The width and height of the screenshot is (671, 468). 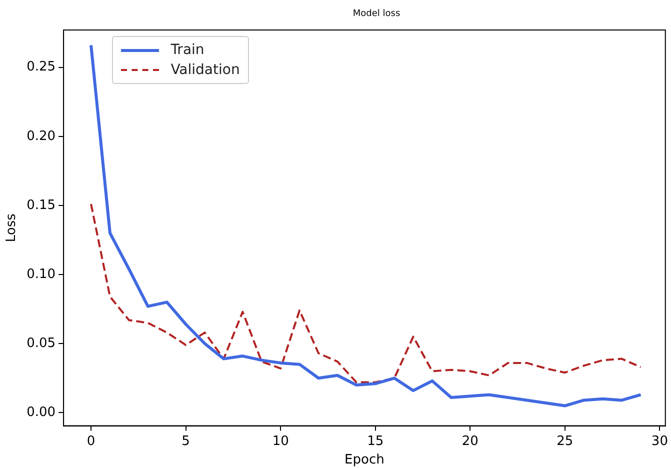 What do you see at coordinates (41, 136) in the screenshot?
I see `y-tick-label: 0.20` at bounding box center [41, 136].